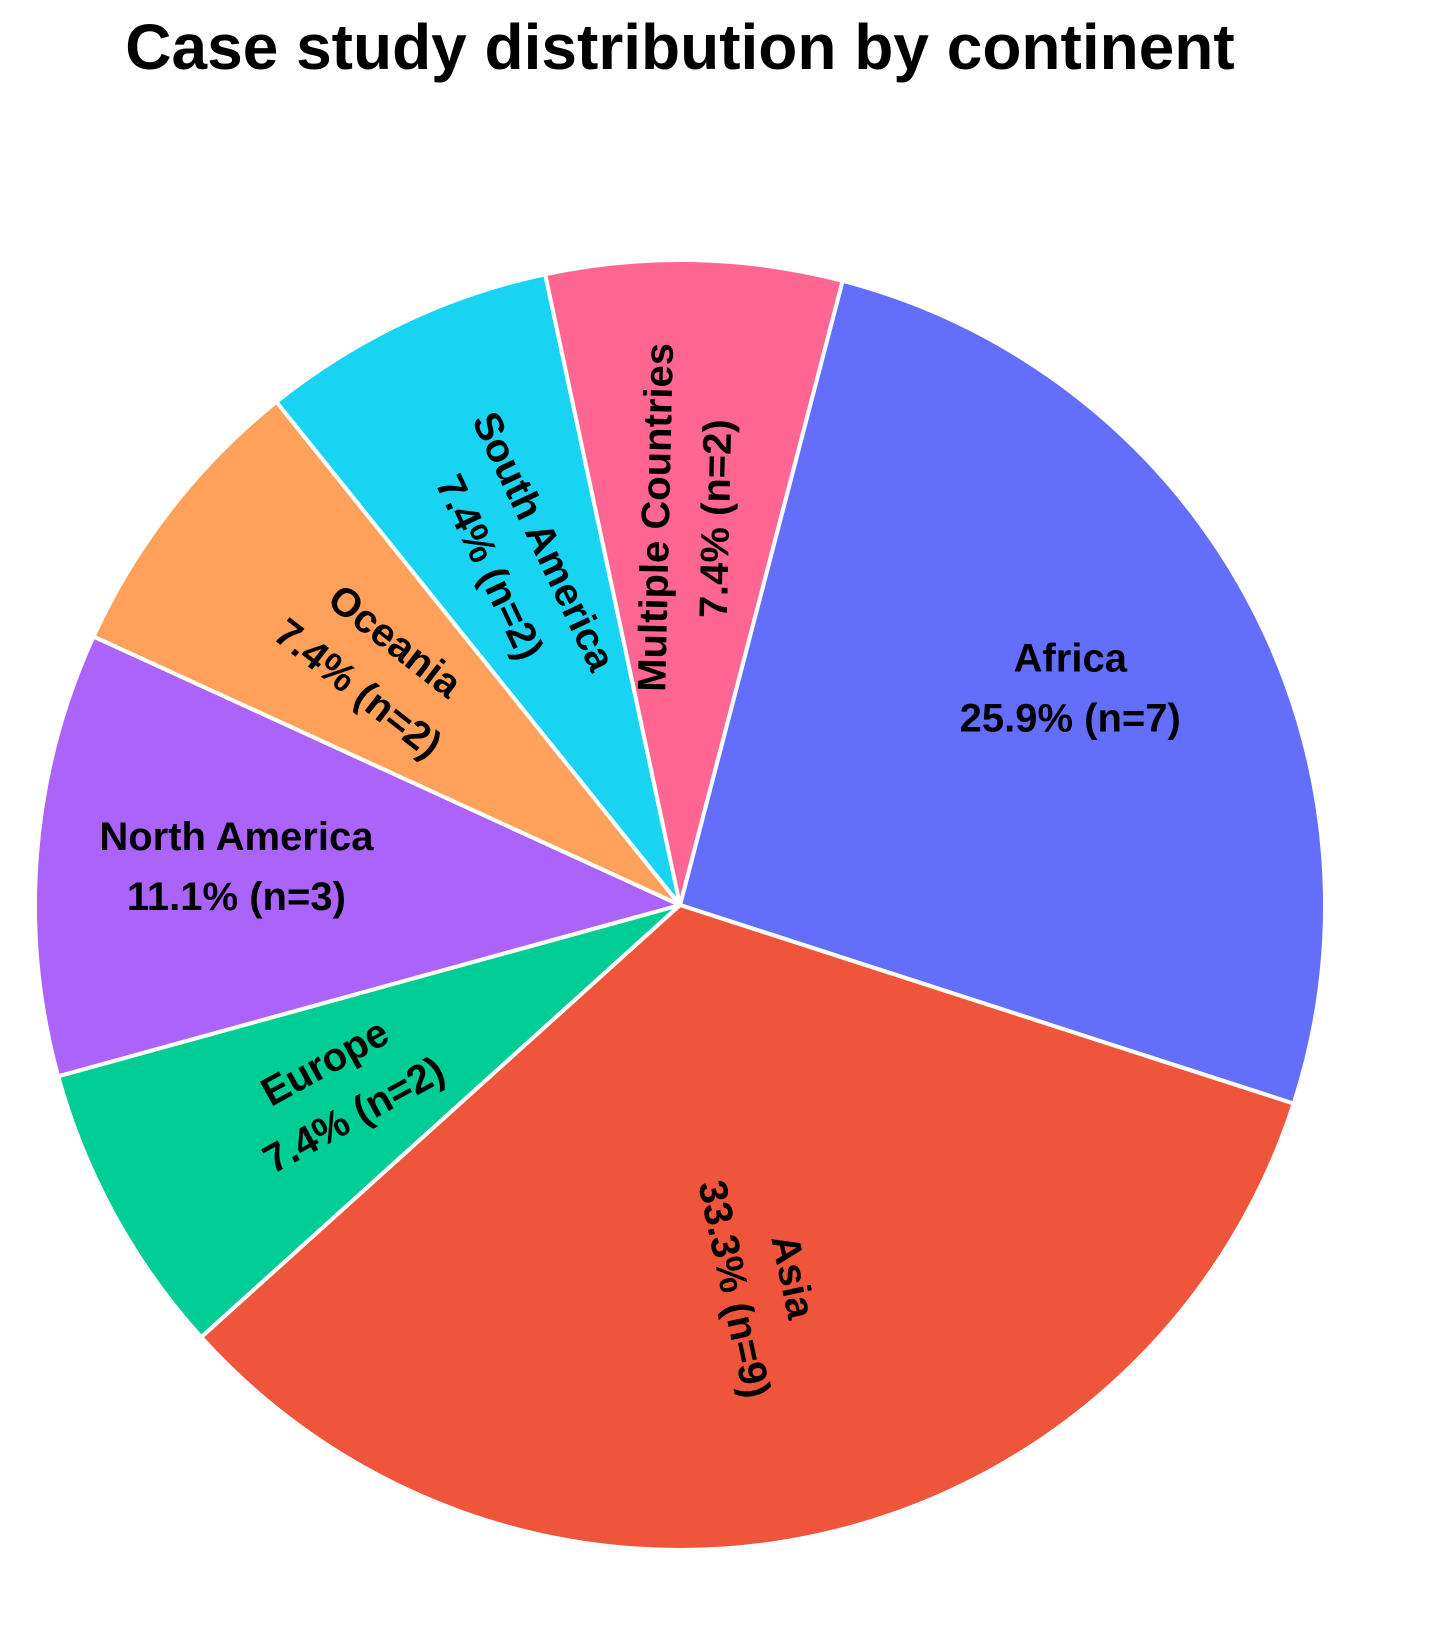 The height and width of the screenshot is (1645, 1429). Describe the element at coordinates (656, 517) in the screenshot. I see `slice-name: Multiple Countries` at that location.